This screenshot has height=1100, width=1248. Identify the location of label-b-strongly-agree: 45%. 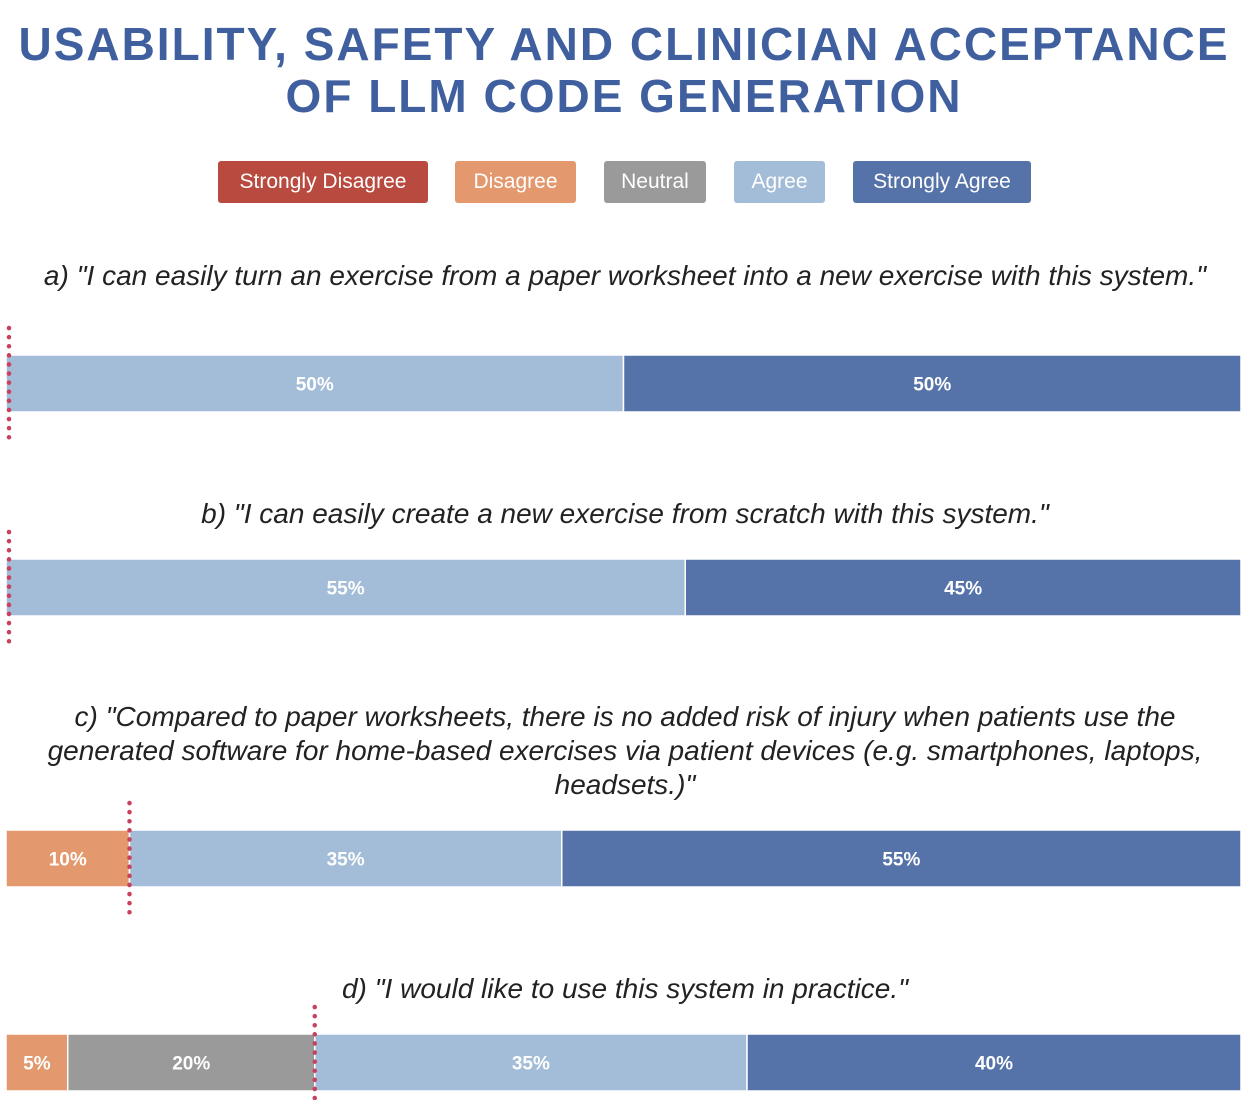
(963, 589).